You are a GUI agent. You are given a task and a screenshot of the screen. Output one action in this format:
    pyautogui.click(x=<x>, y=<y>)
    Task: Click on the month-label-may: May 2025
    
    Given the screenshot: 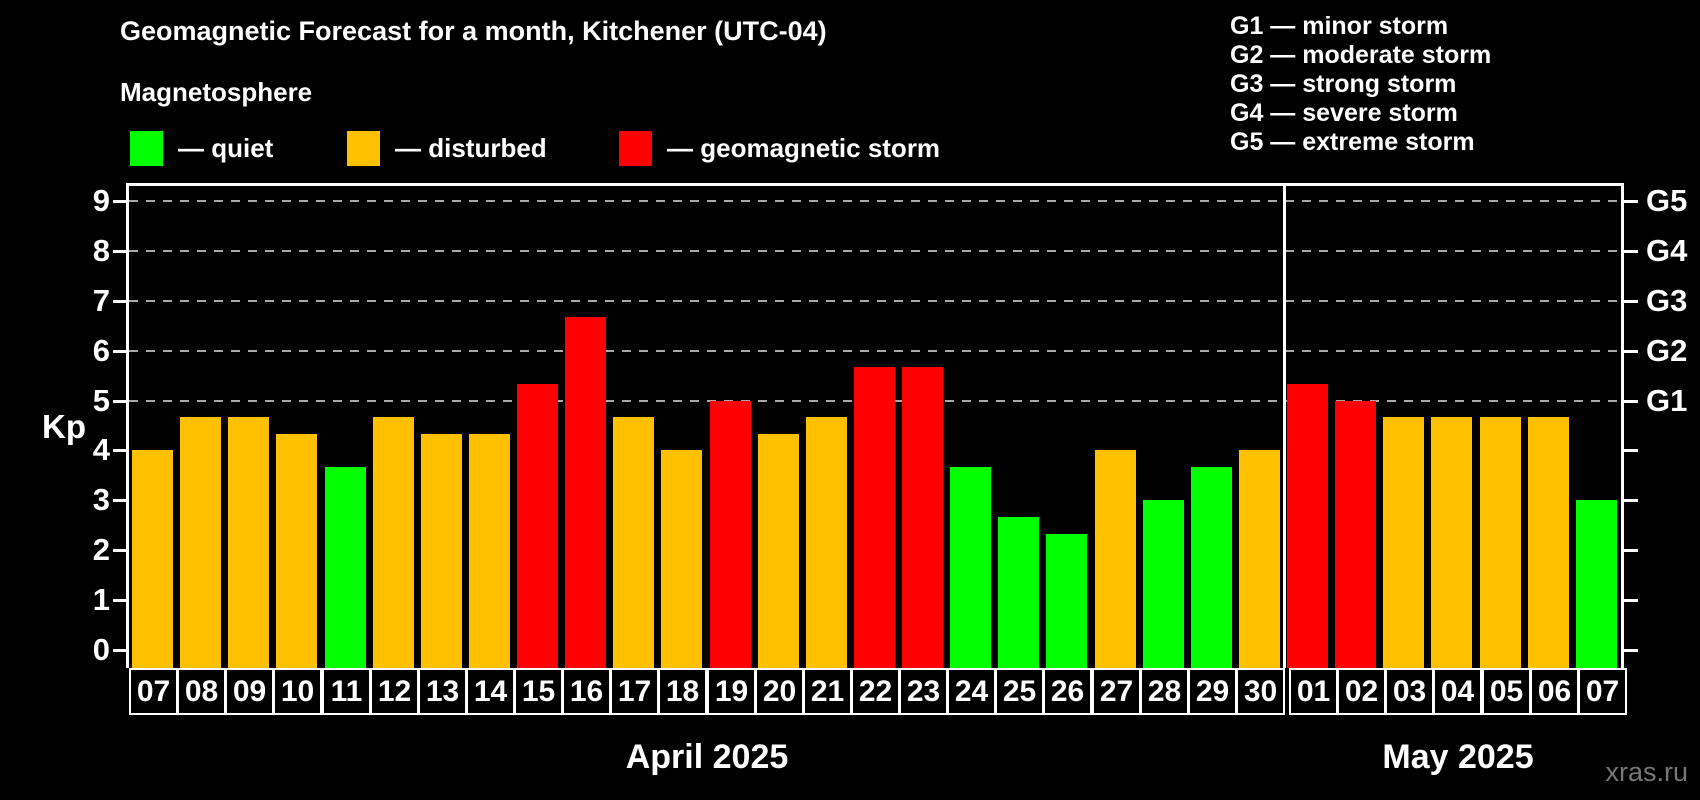 What is the action you would take?
    pyautogui.click(x=1458, y=757)
    